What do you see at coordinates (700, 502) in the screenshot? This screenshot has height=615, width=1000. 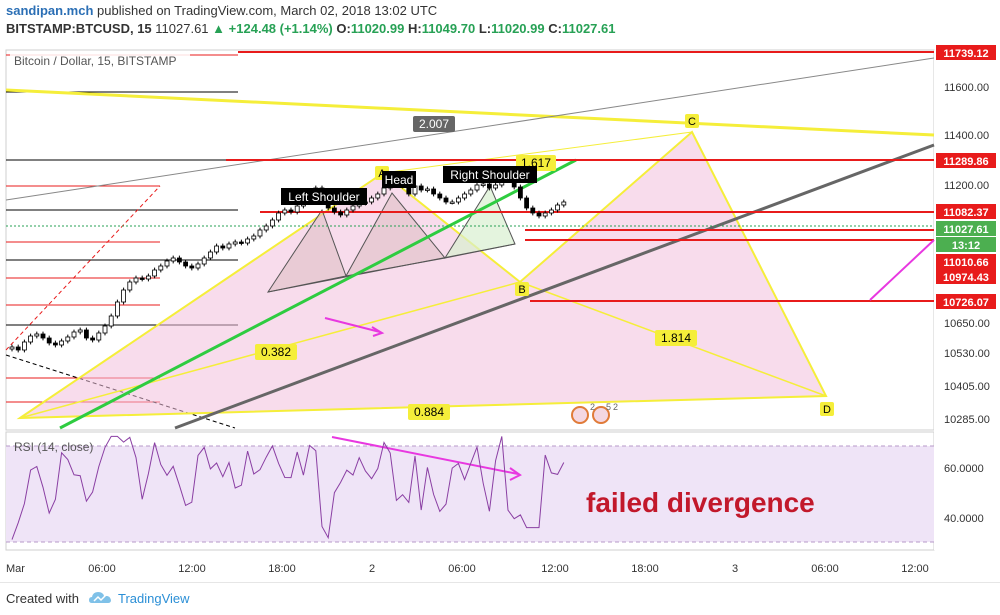 I see `failed-divergence-annotation: failed divergence` at bounding box center [700, 502].